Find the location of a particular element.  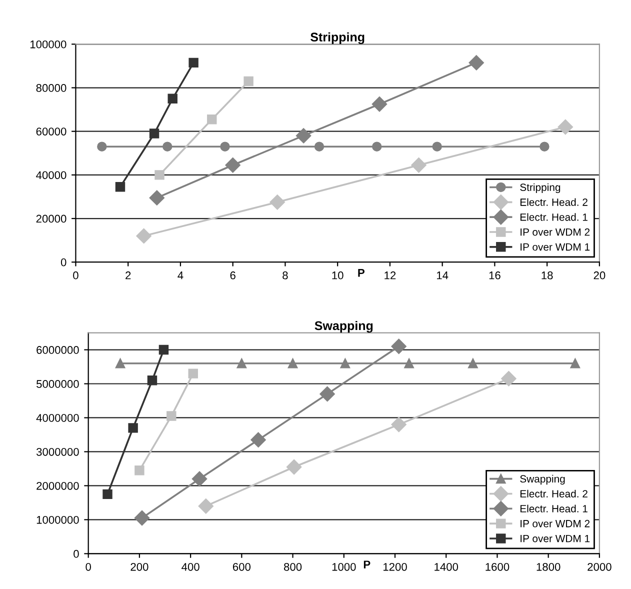

x-tick-label: 14 is located at coordinates (442, 276).